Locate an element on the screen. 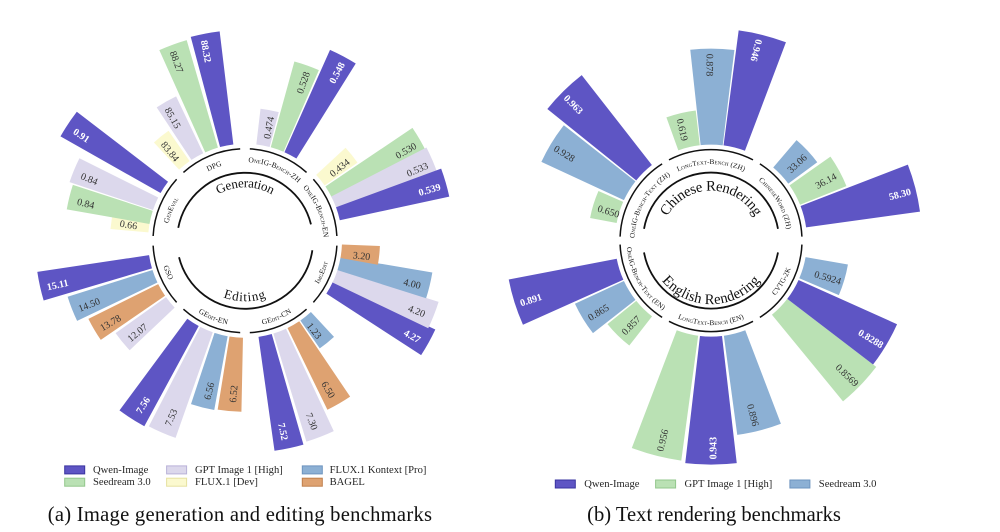 This screenshot has width=1000, height=532. svg-text: 0.66 is located at coordinates (128, 226).